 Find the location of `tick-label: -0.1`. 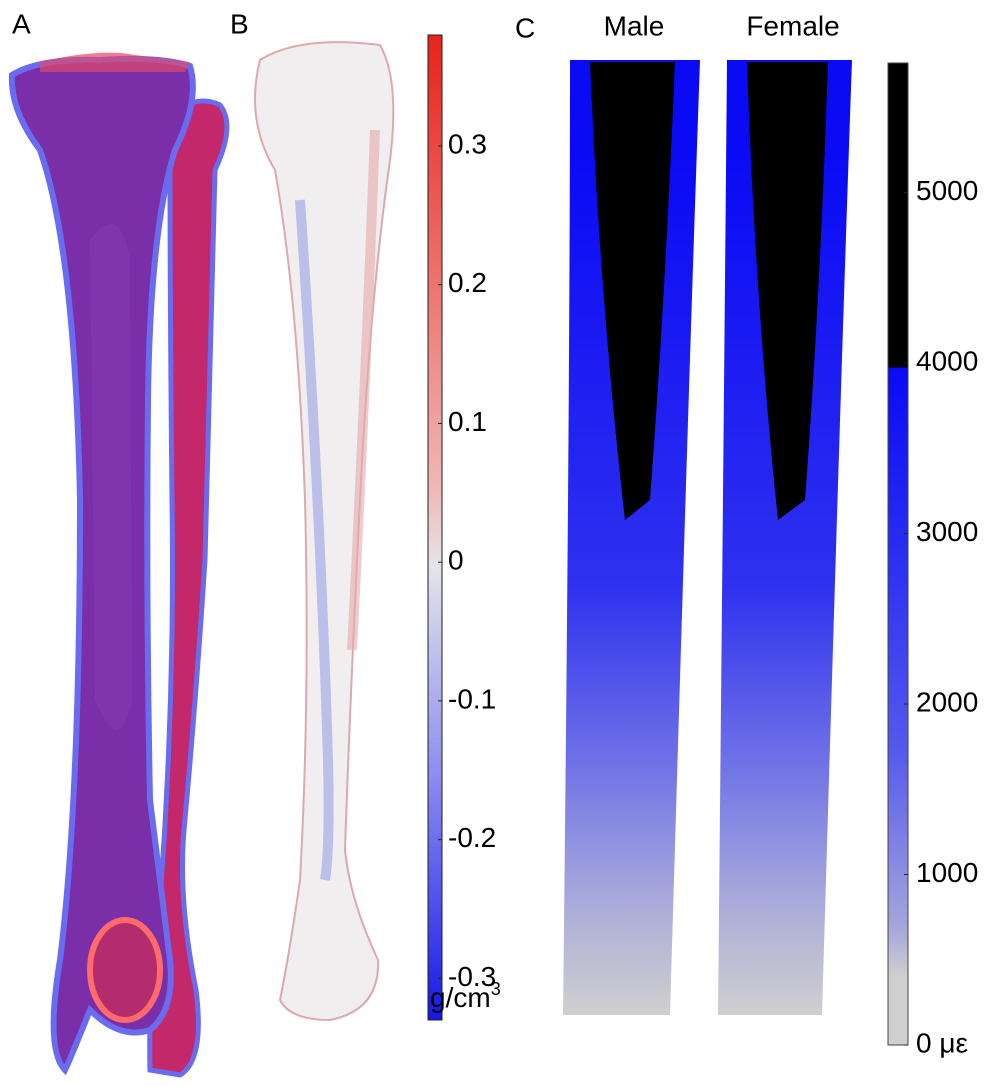

tick-label: -0.1 is located at coordinates (472, 698).